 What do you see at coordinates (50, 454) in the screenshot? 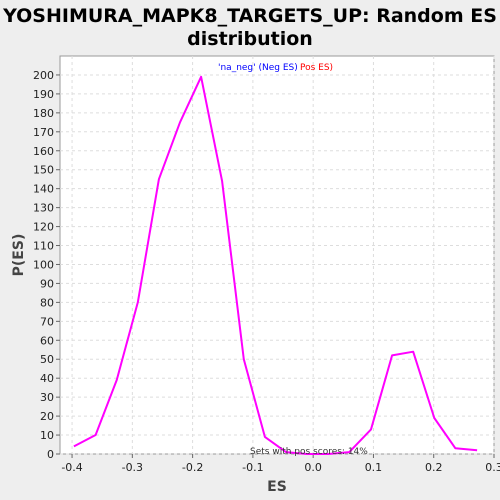
I see `y-tick-label: 0` at bounding box center [50, 454].